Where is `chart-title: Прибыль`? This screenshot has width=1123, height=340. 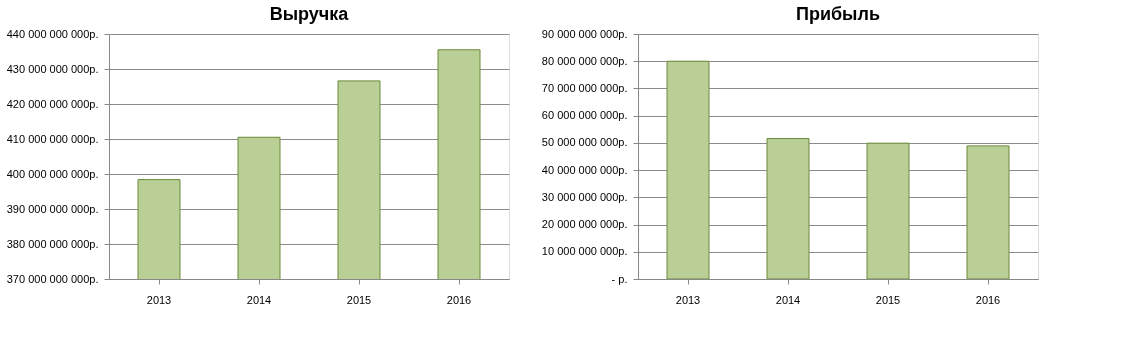 chart-title: Прибыль is located at coordinates (838, 14).